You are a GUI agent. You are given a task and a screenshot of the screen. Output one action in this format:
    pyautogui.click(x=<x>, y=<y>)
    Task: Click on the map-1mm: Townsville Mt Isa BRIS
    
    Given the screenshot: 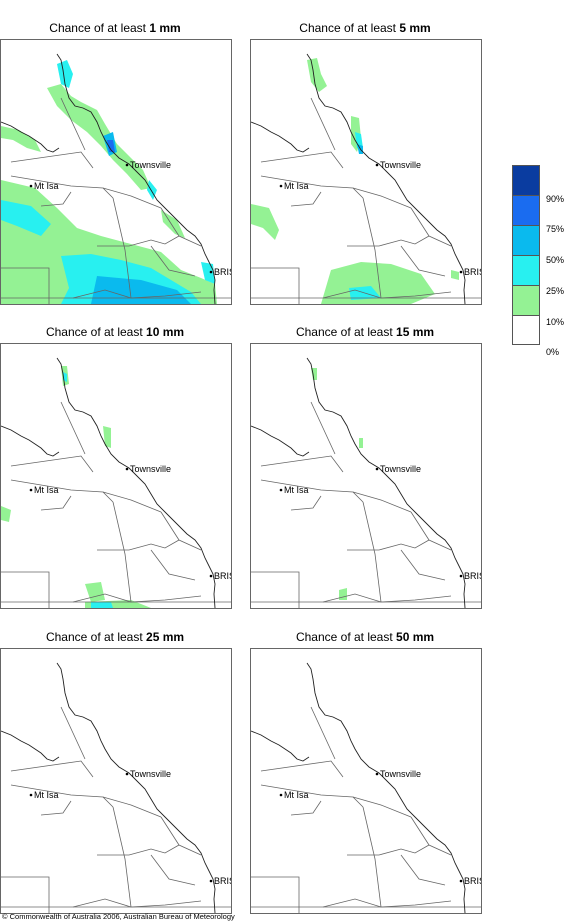 What is the action you would take?
    pyautogui.click(x=116, y=172)
    